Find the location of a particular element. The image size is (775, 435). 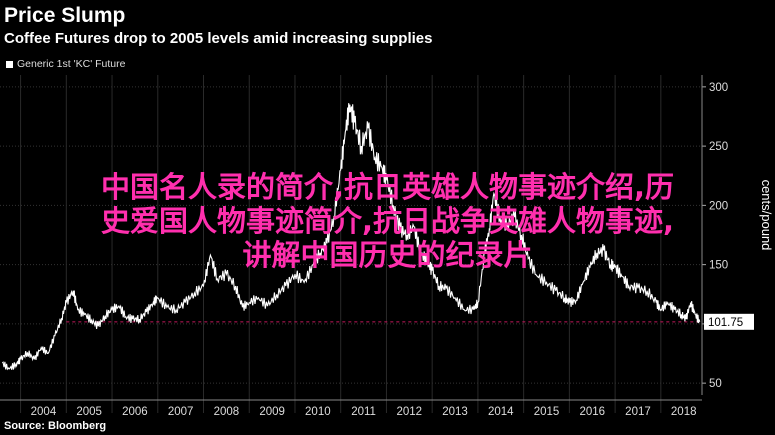

x-tick-label: 2004 is located at coordinates (44, 412).